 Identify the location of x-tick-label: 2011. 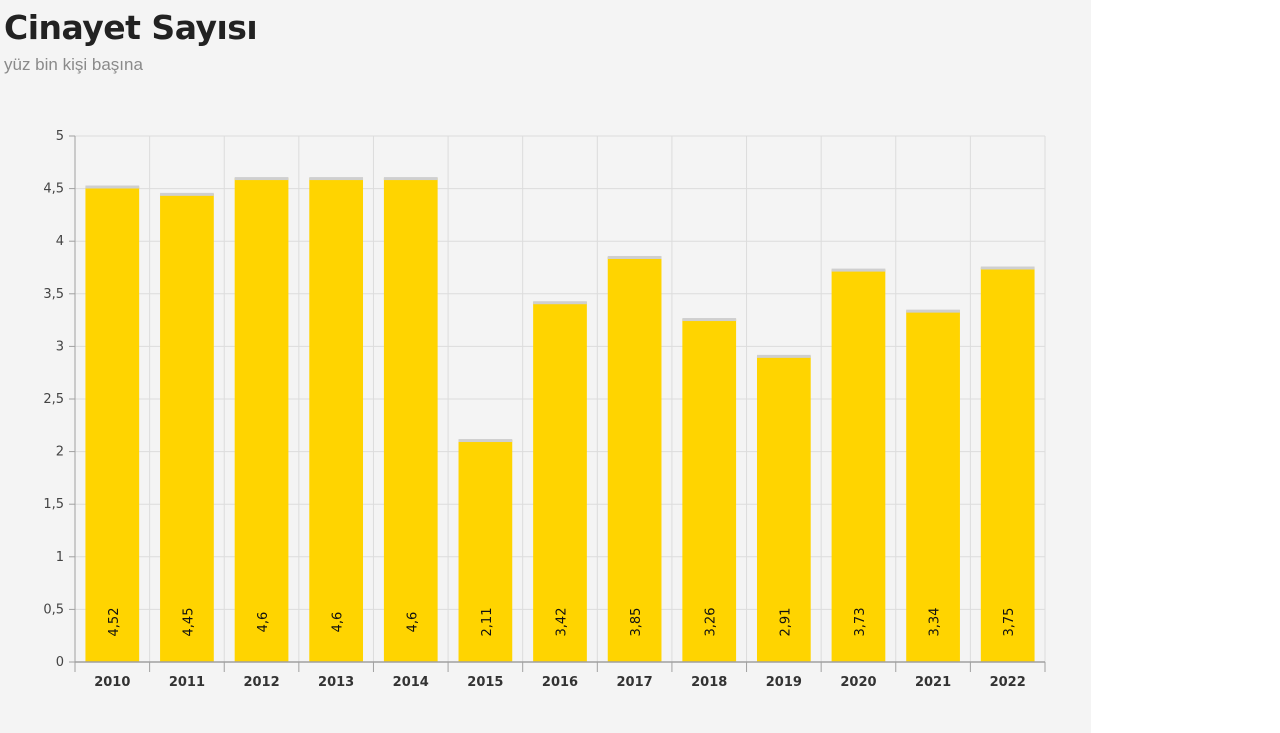
(187, 682).